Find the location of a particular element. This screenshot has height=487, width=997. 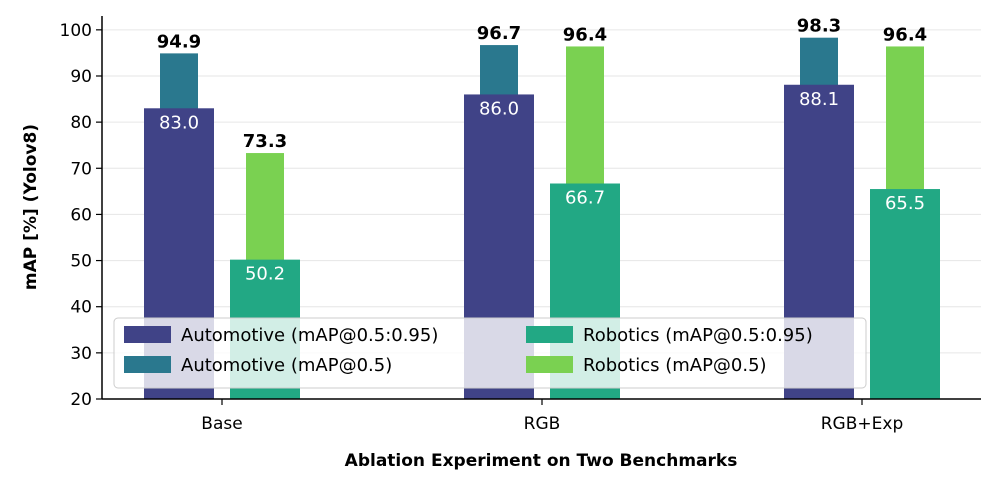

x-tick-label: RGB is located at coordinates (542, 424).